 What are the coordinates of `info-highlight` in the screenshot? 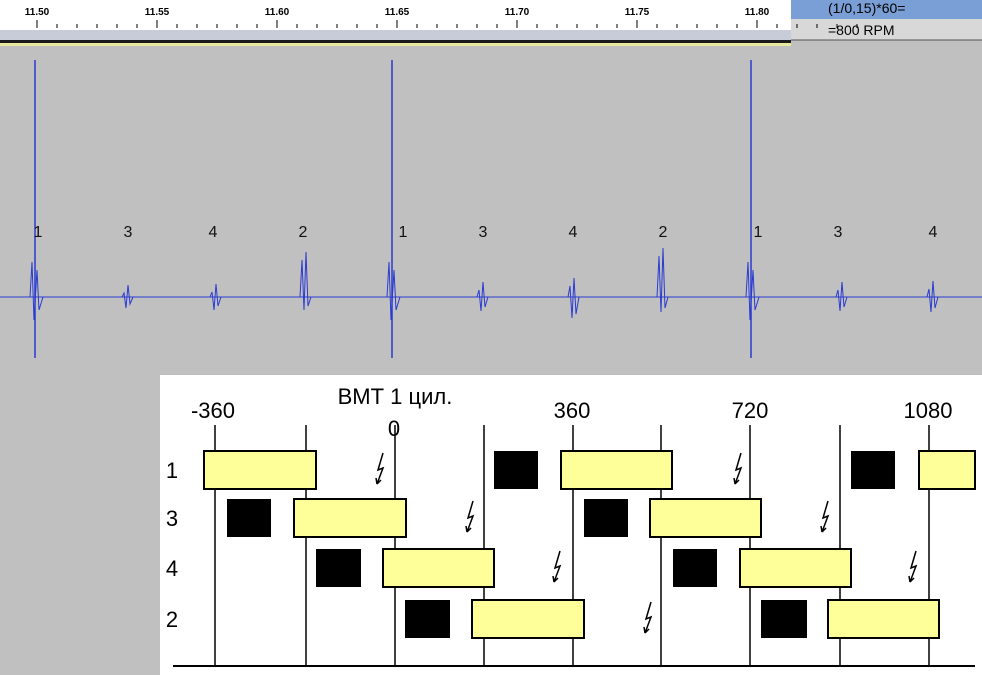 It's located at (886, 9).